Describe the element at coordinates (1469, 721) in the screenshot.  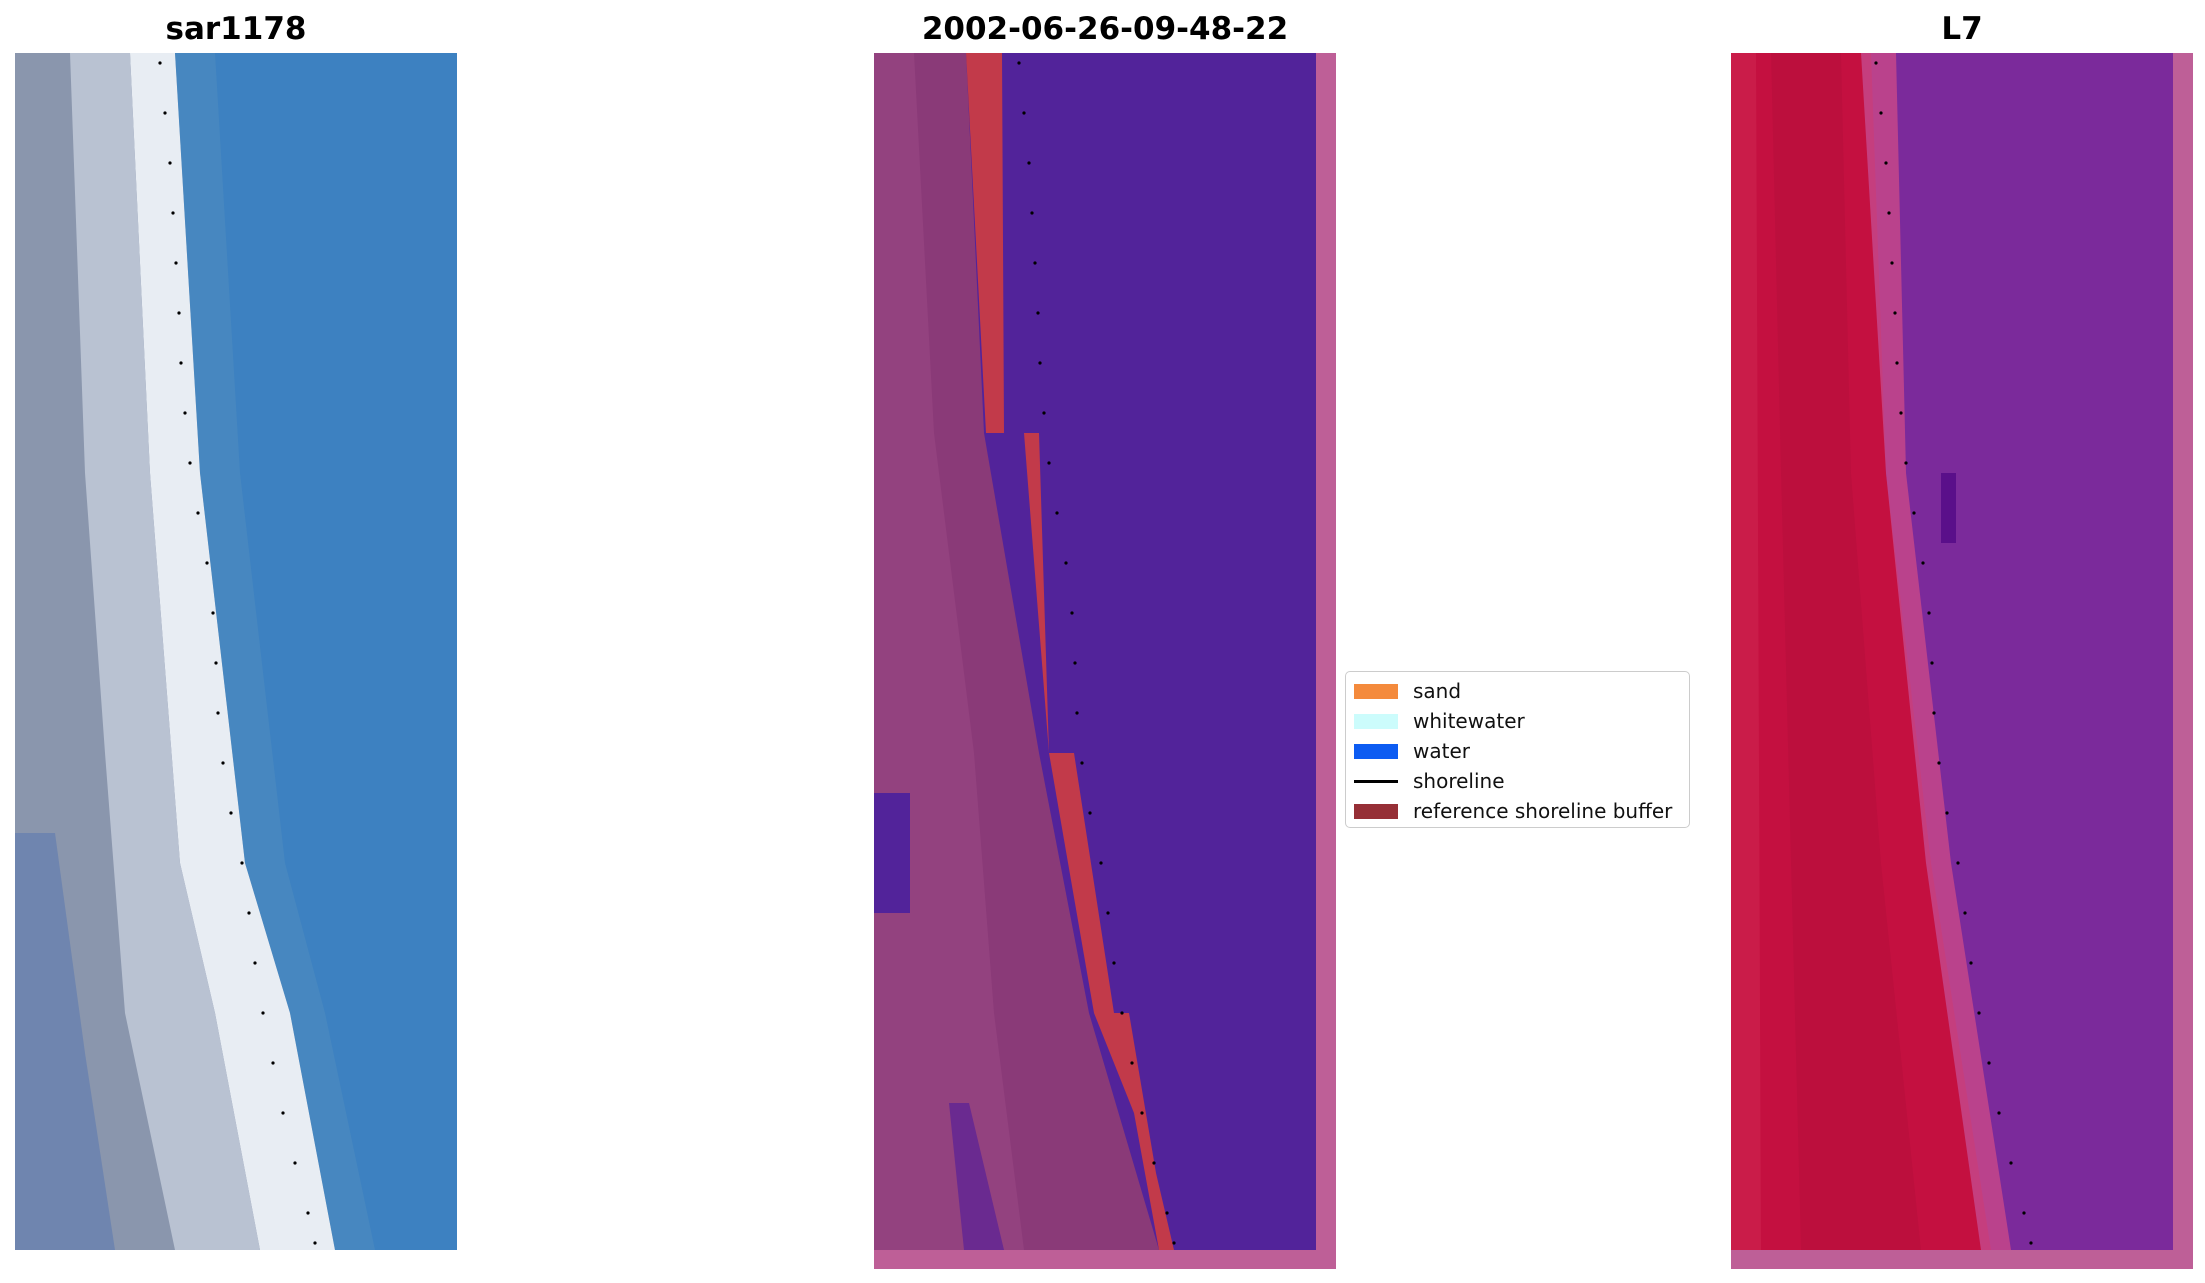
I see `legend-label: whitewater` at that location.